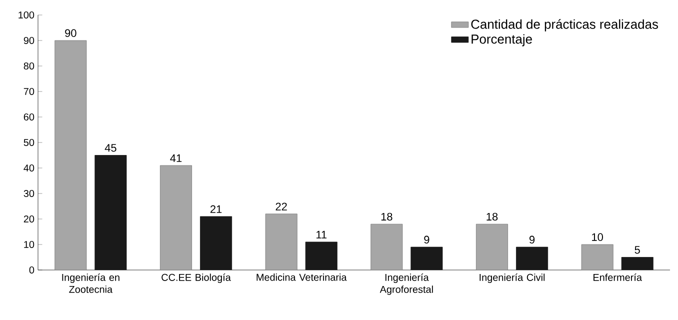 The height and width of the screenshot is (320, 678). Describe the element at coordinates (512, 278) in the screenshot. I see `x-tick-label: Ingeniería Civil` at that location.